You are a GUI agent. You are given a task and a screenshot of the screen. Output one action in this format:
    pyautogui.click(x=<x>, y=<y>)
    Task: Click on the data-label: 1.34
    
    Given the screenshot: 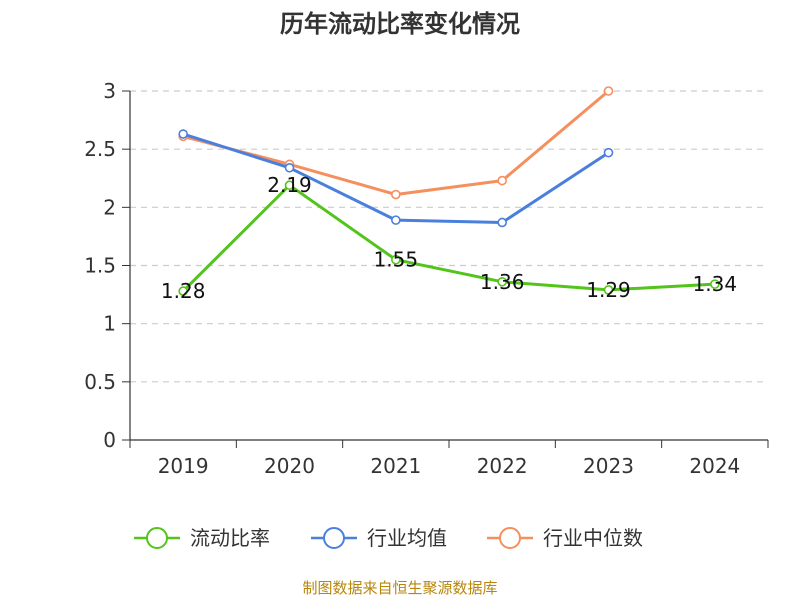 What is the action you would take?
    pyautogui.click(x=715, y=284)
    